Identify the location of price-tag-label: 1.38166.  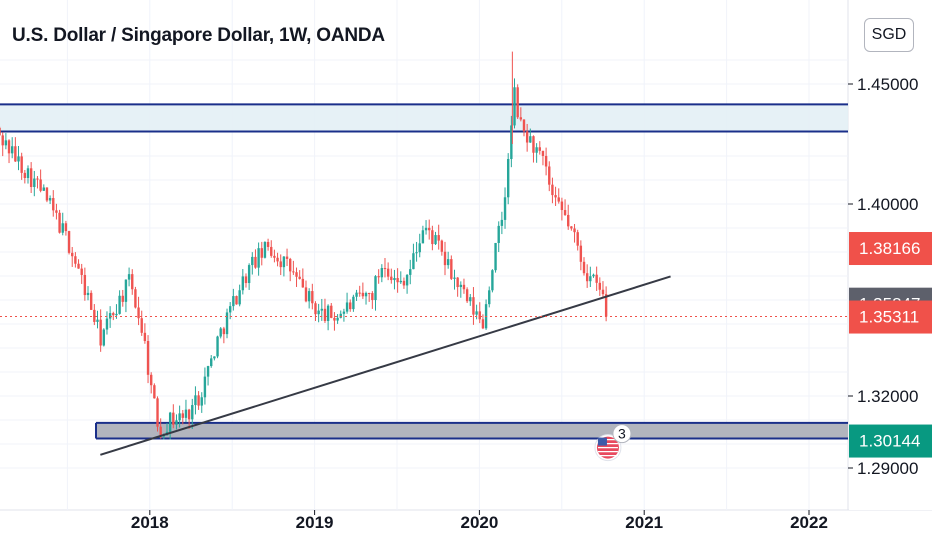
(889, 248).